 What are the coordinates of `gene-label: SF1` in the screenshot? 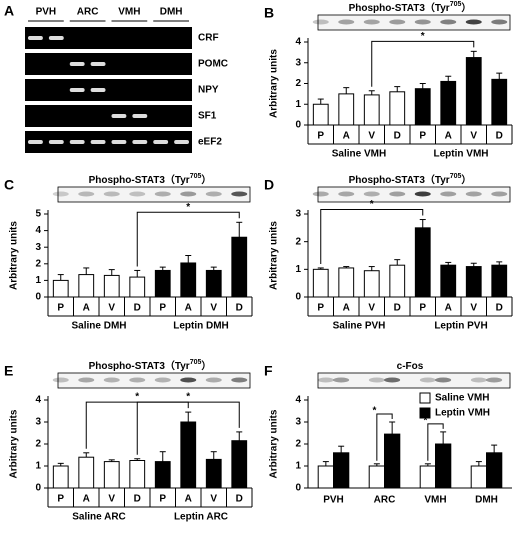 It's located at (207, 116).